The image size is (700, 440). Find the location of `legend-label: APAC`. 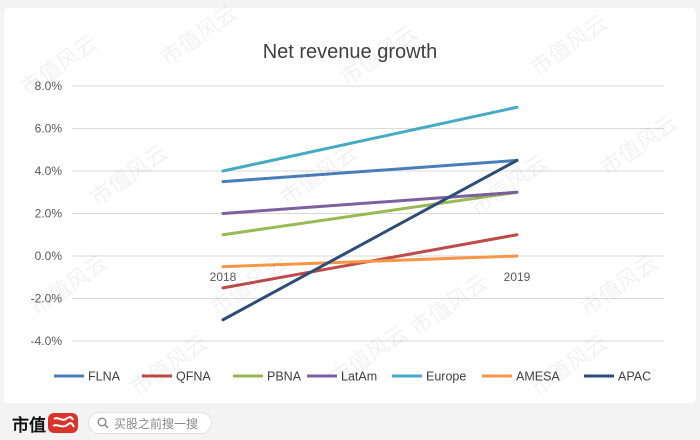

legend-label: APAC is located at coordinates (634, 377).